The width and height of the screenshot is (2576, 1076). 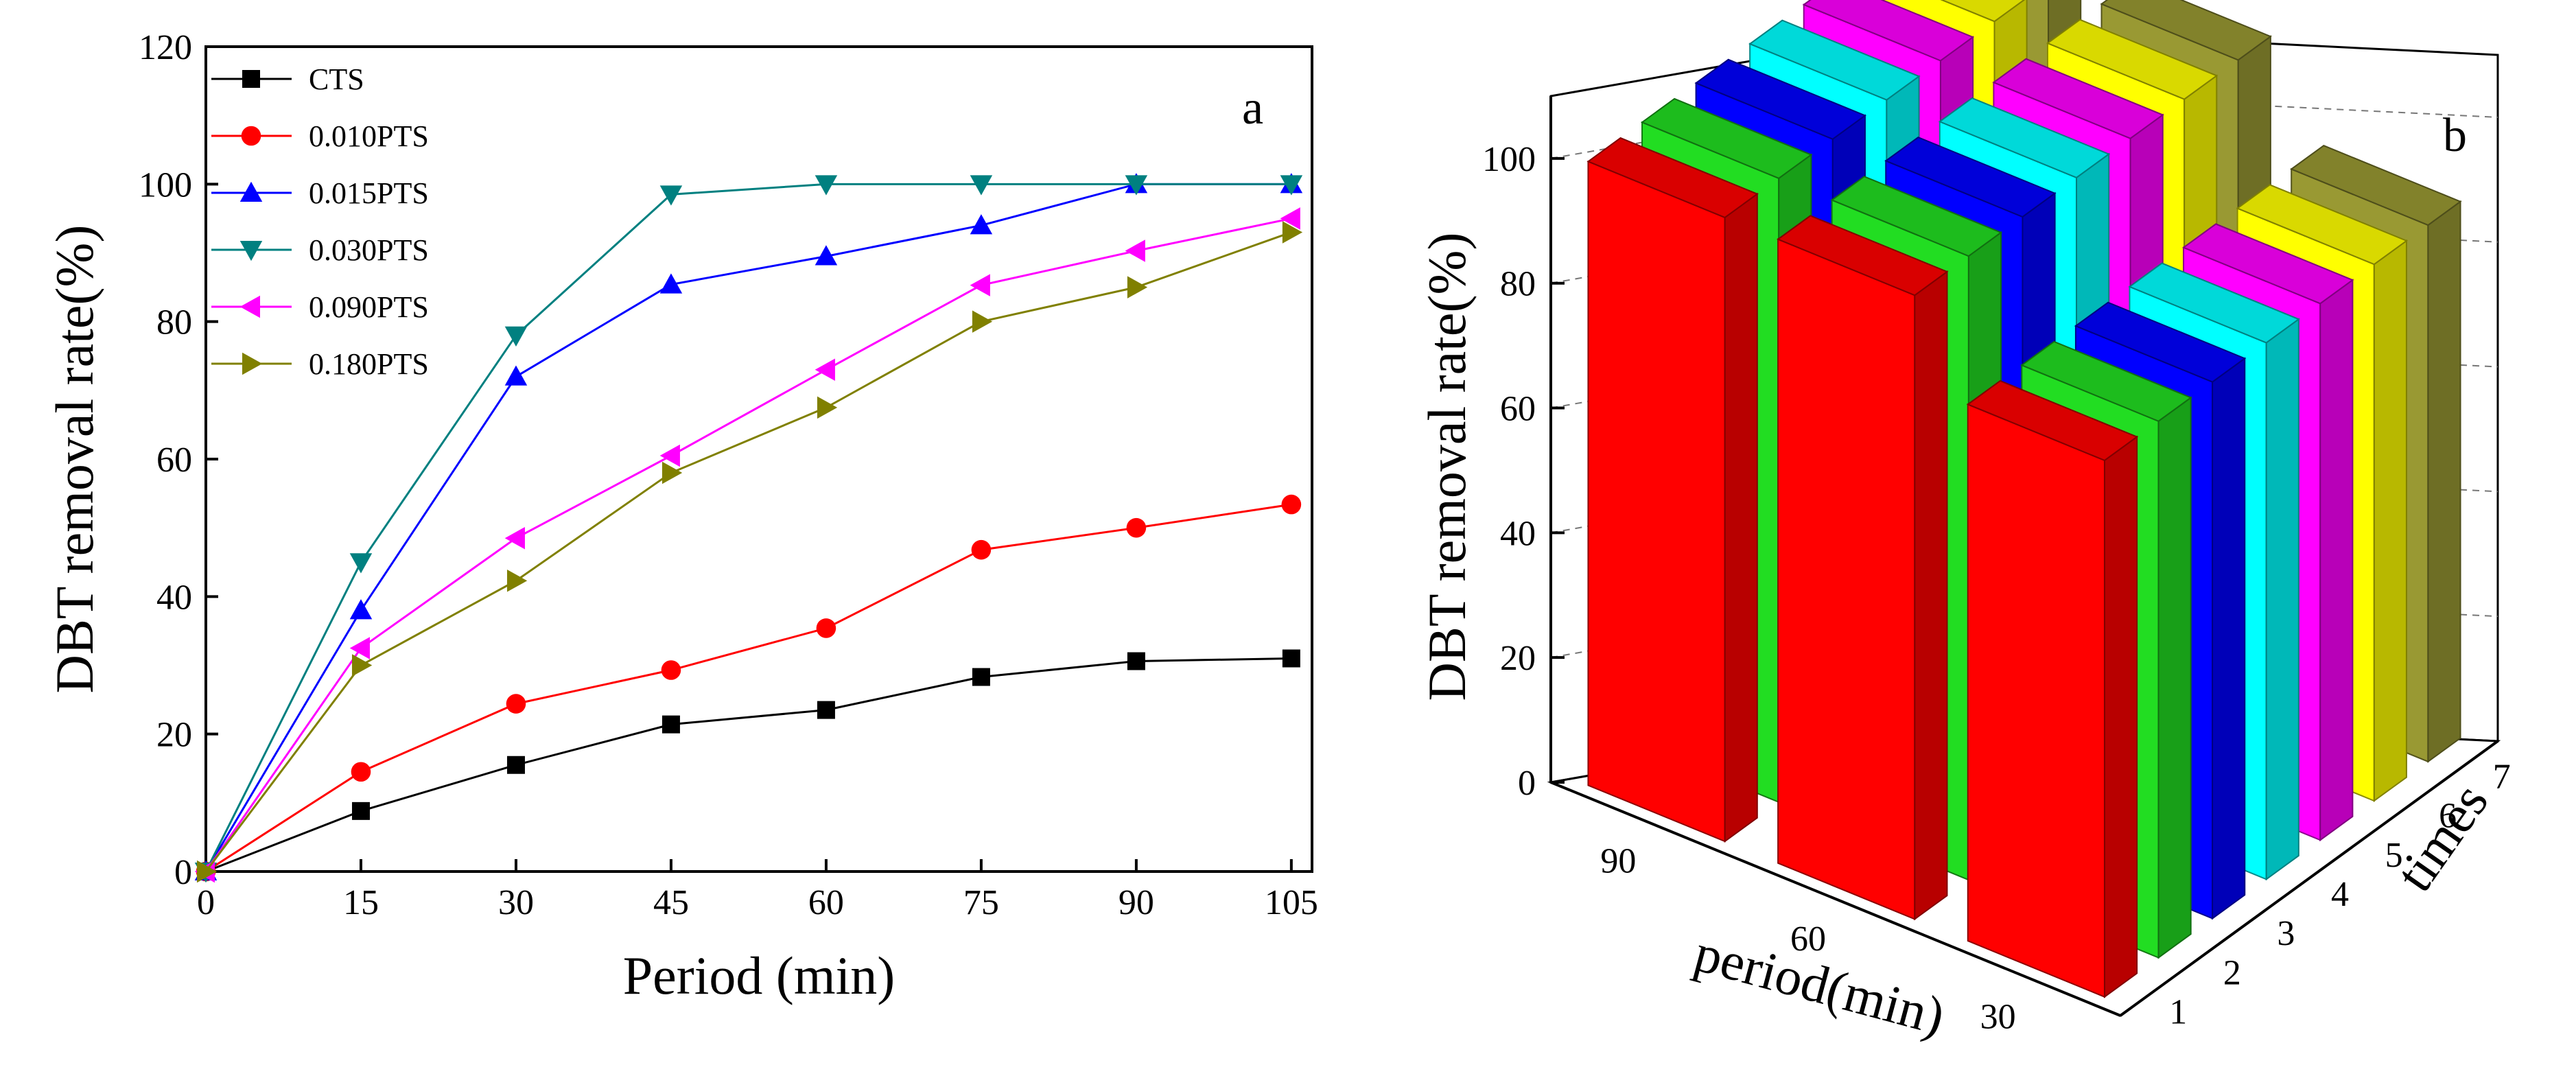 I want to click on legend-label: 0.180PTS, so click(x=369, y=364).